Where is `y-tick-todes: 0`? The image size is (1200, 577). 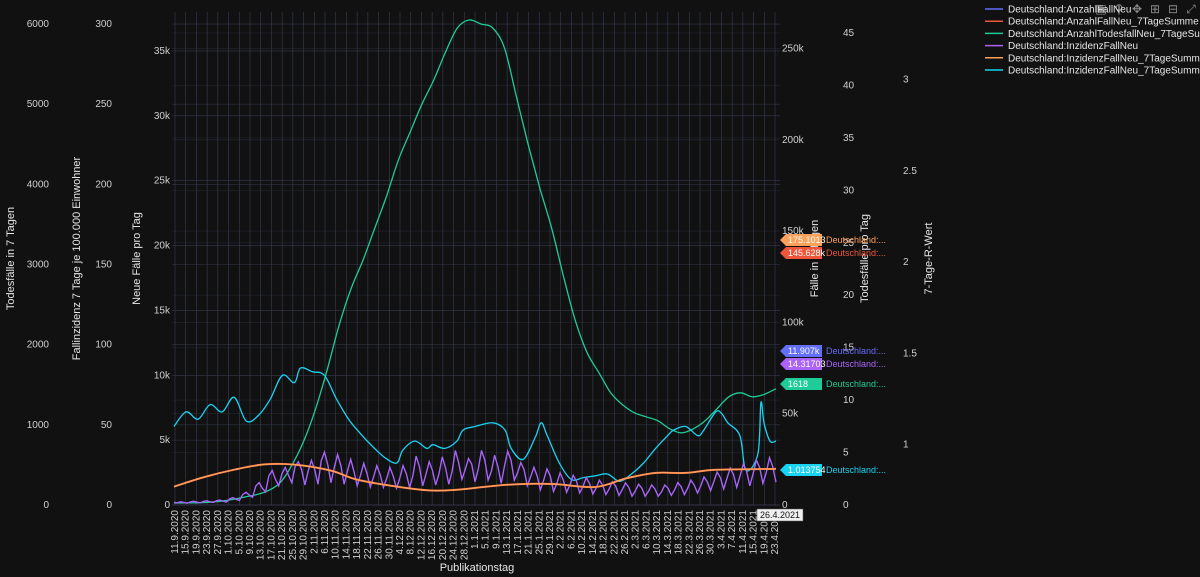 y-tick-todes: 0 is located at coordinates (46, 505).